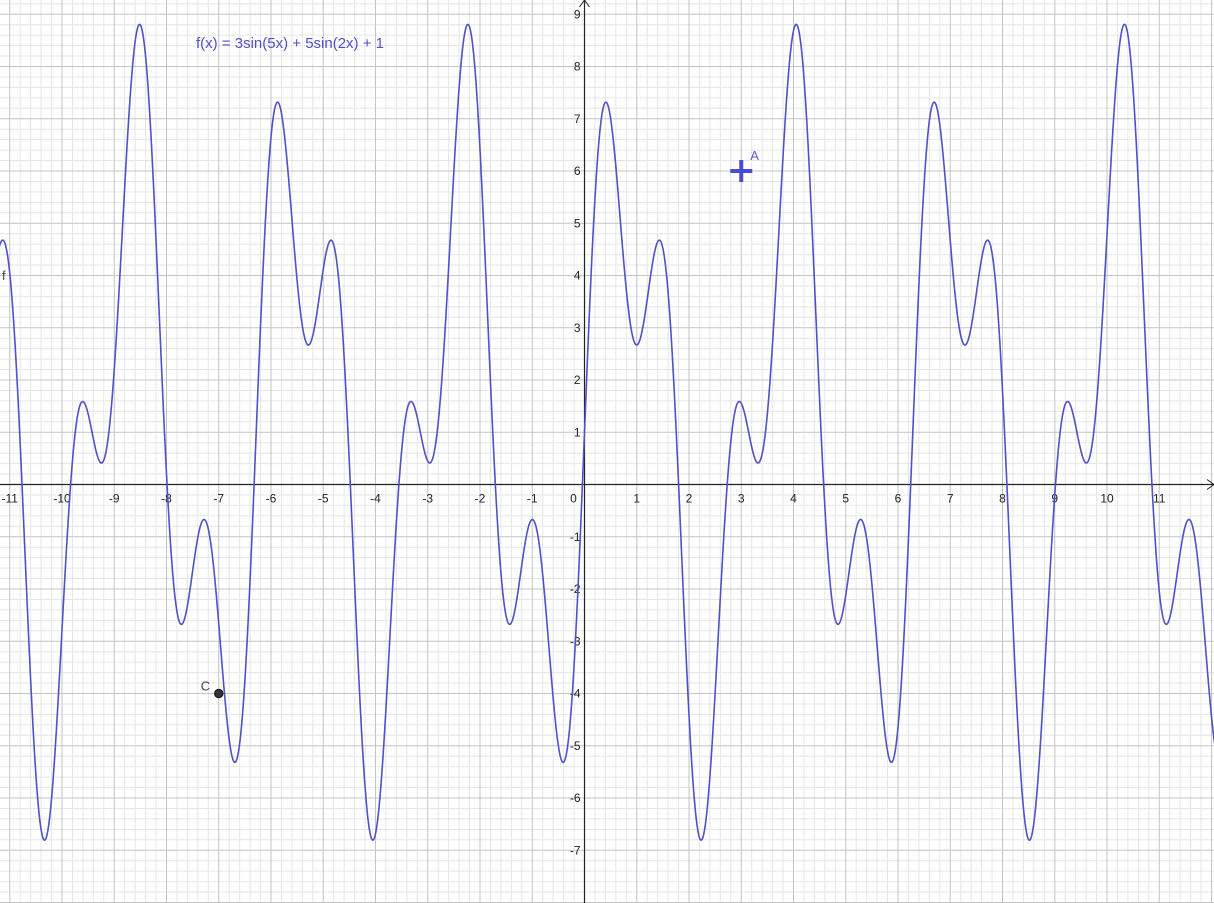 The image size is (1214, 903). What do you see at coordinates (950, 499) in the screenshot?
I see `x-tick-label: 7` at bounding box center [950, 499].